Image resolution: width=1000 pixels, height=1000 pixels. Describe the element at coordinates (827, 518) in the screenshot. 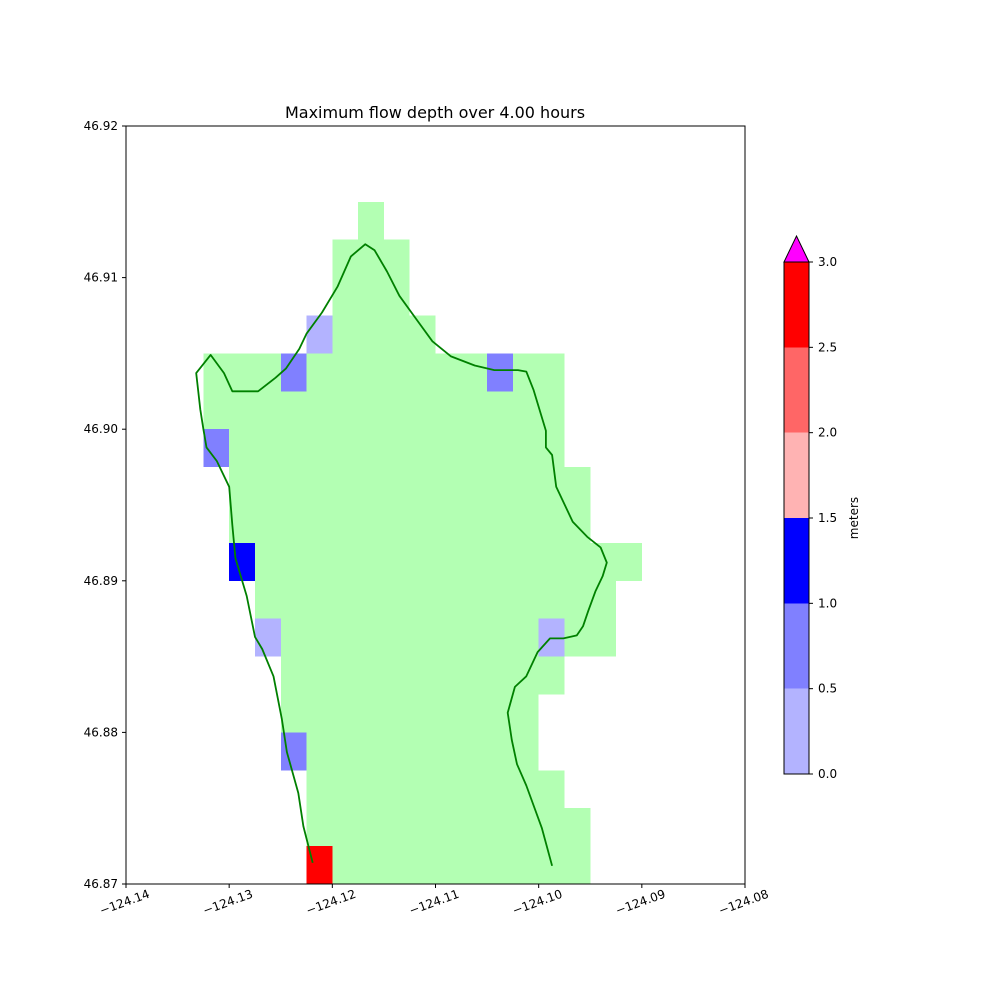

I see `colorbar-tick-label: 1.5` at that location.